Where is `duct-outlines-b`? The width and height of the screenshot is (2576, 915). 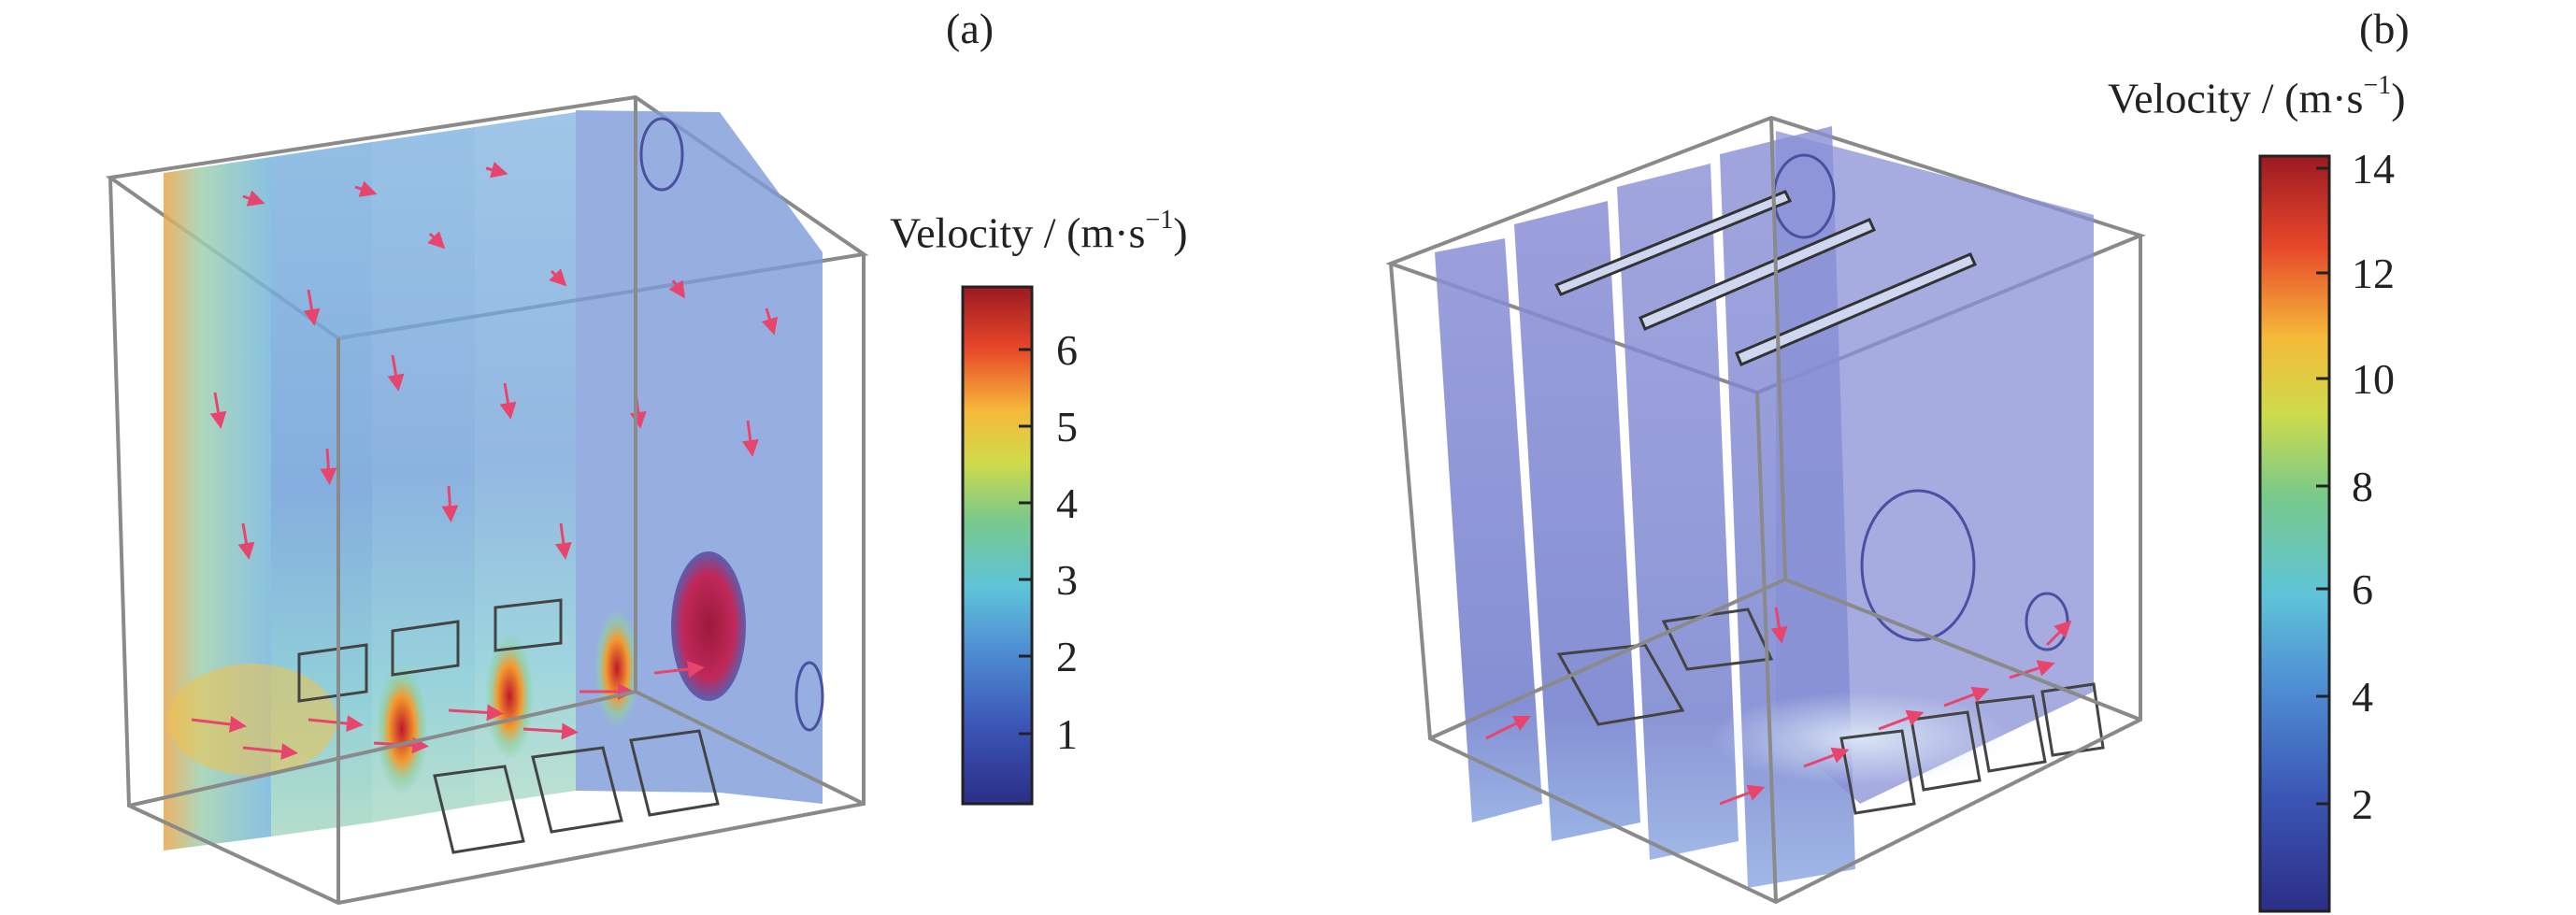 duct-outlines-b is located at coordinates (1830, 711).